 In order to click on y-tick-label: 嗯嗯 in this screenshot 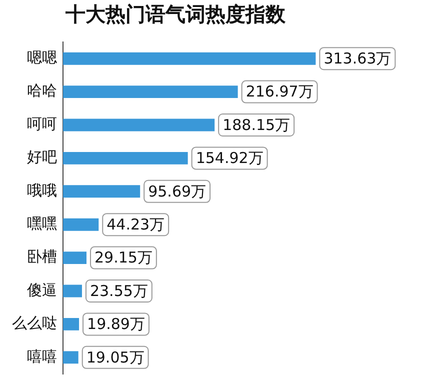, I will do `click(42, 57)`.